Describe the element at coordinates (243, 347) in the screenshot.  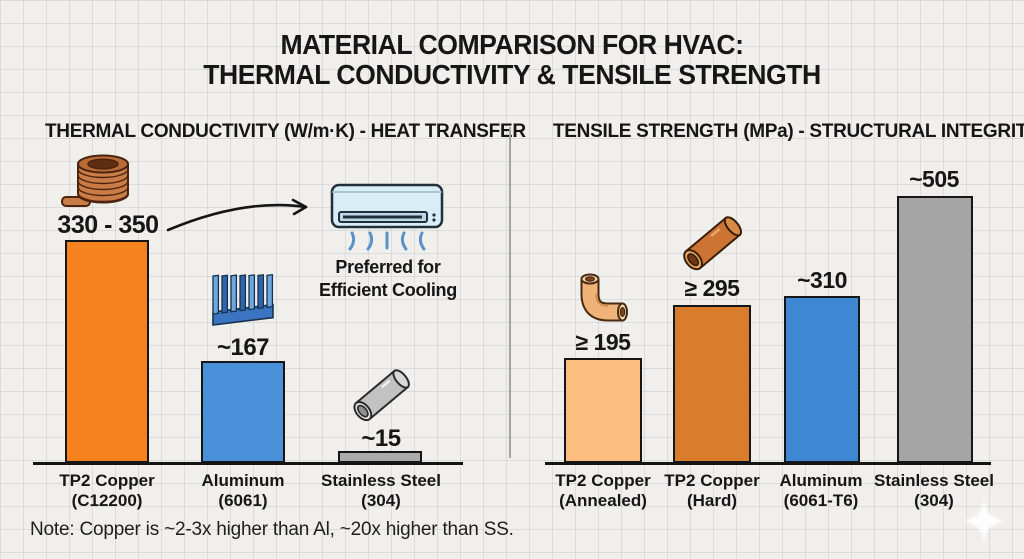
I see `value-label-aluminum: ~167` at that location.